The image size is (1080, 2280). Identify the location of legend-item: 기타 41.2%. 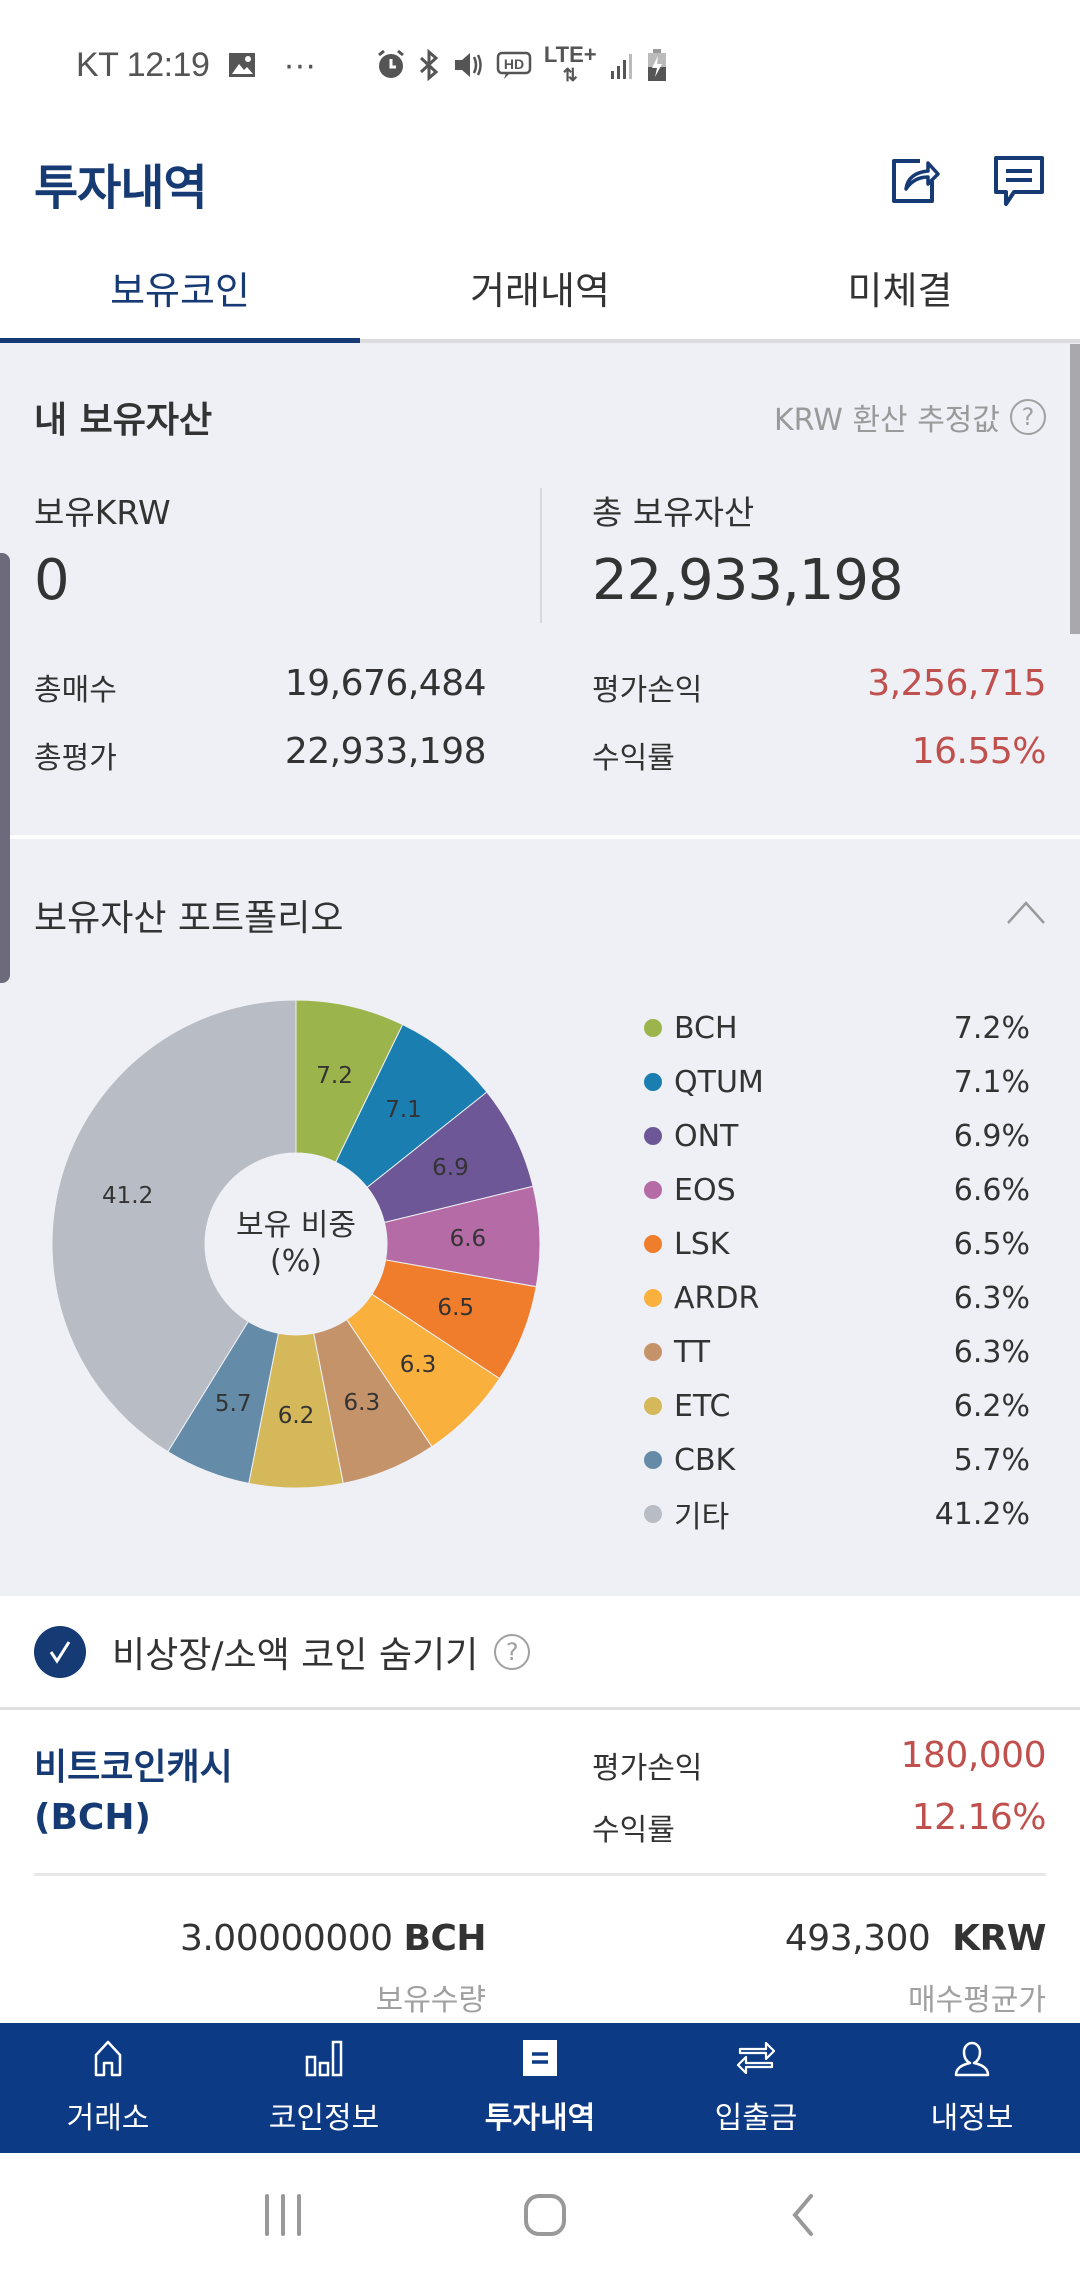
(837, 1514).